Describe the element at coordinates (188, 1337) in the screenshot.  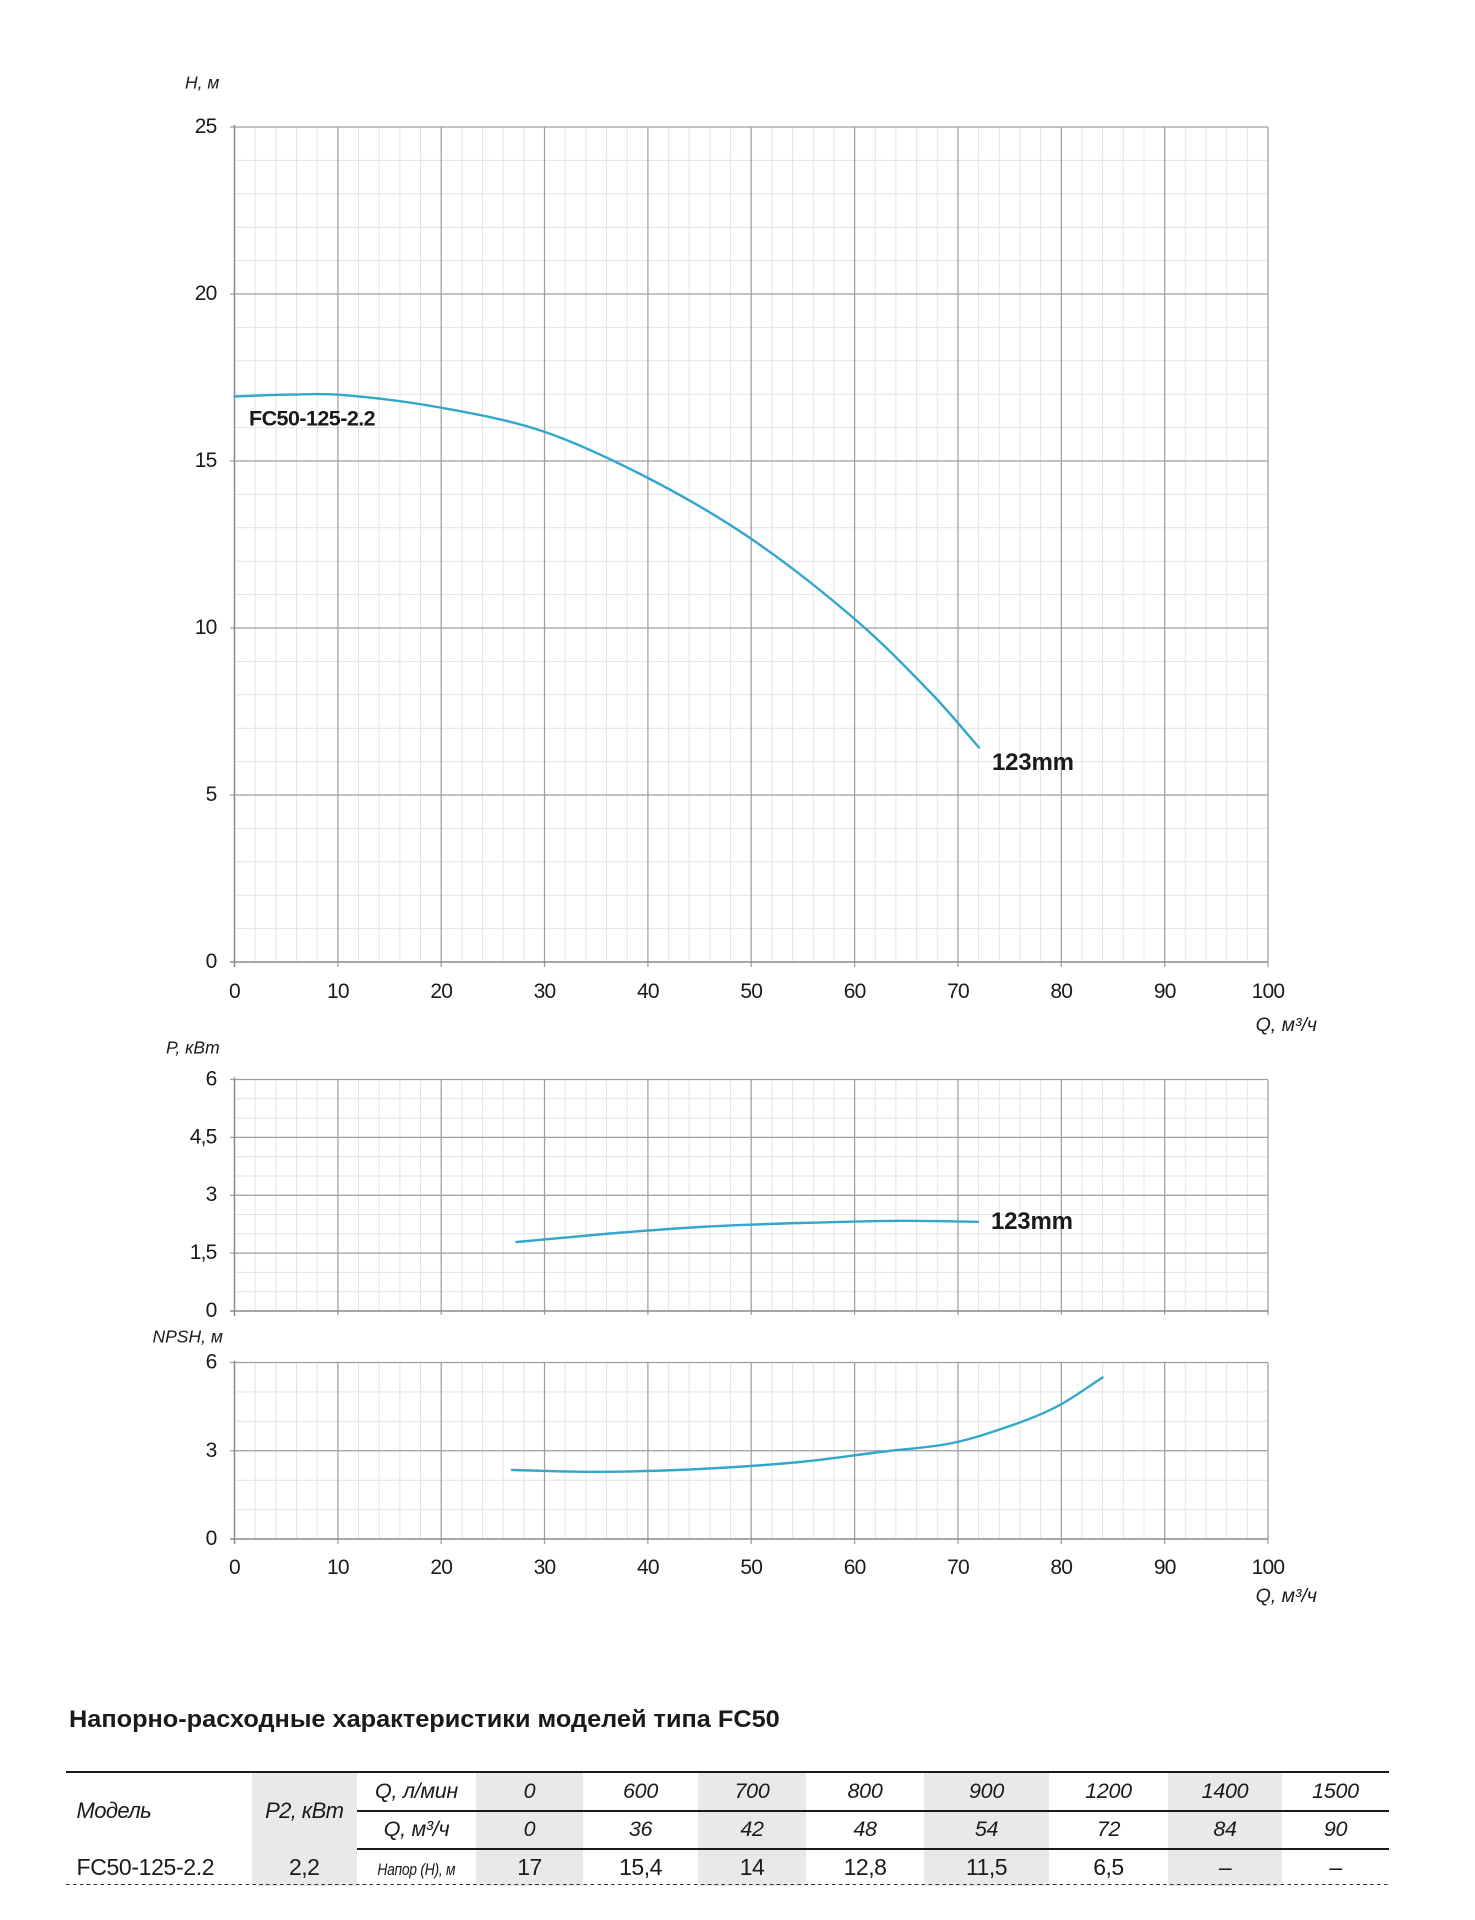
I see `svg-text: NPSH, м` at that location.